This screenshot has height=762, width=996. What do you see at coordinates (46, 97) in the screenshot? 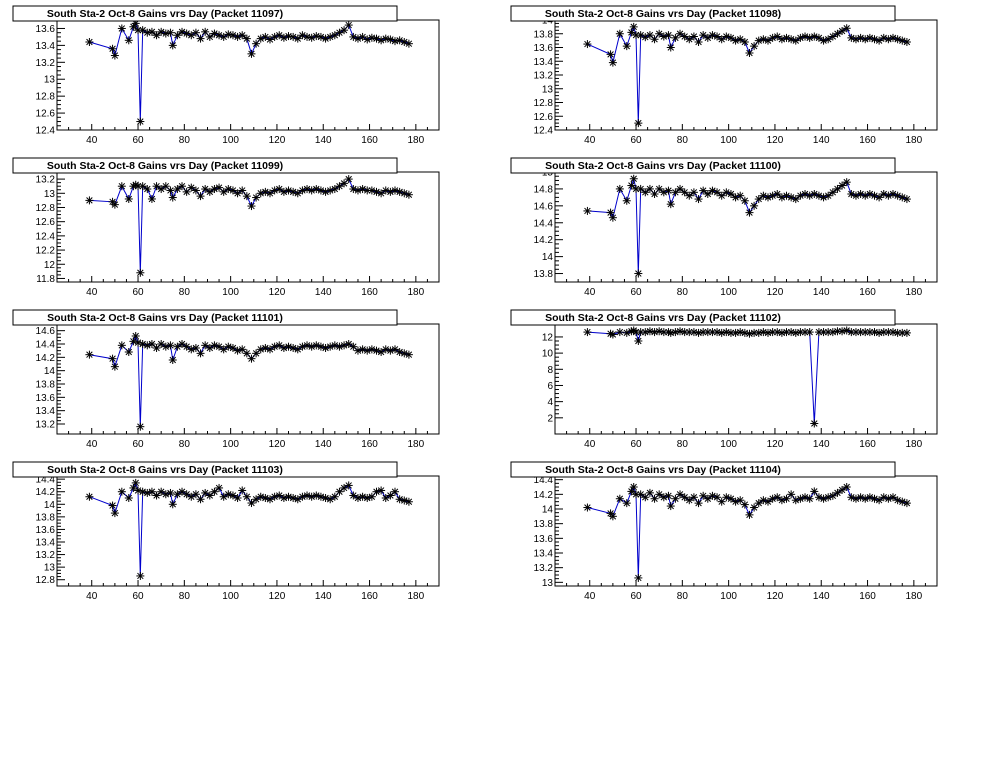
I see `y-tick-label: 12.8` at bounding box center [46, 97].